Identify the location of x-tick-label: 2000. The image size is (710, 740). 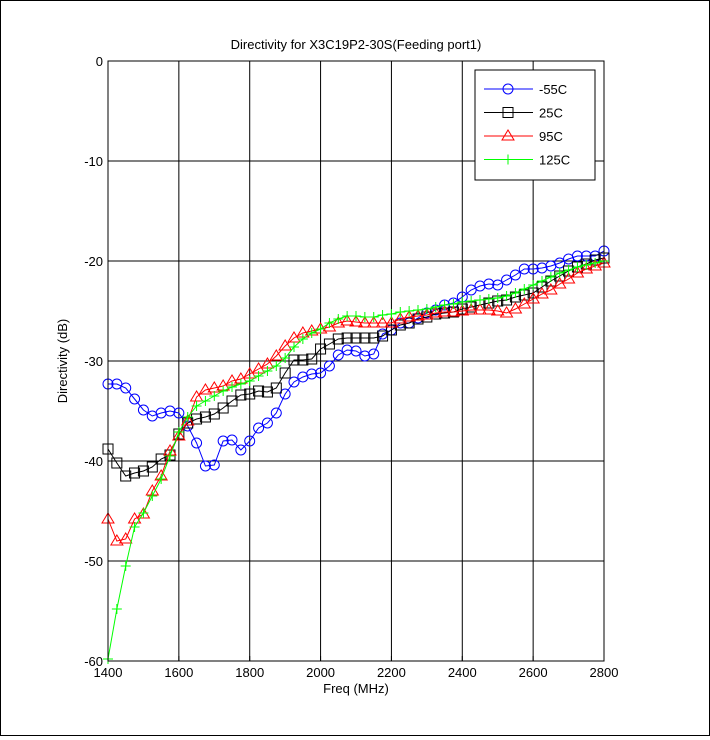
(320, 672).